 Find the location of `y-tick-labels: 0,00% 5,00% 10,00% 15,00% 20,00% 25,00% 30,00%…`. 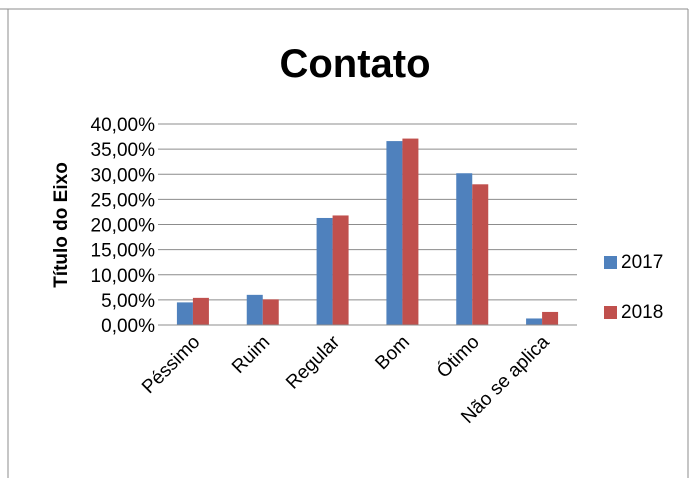

y-tick-labels: 0,00% 5,00% 10,00% 15,00% 20,00% 25,00% 30,00%… is located at coordinates (123, 226).